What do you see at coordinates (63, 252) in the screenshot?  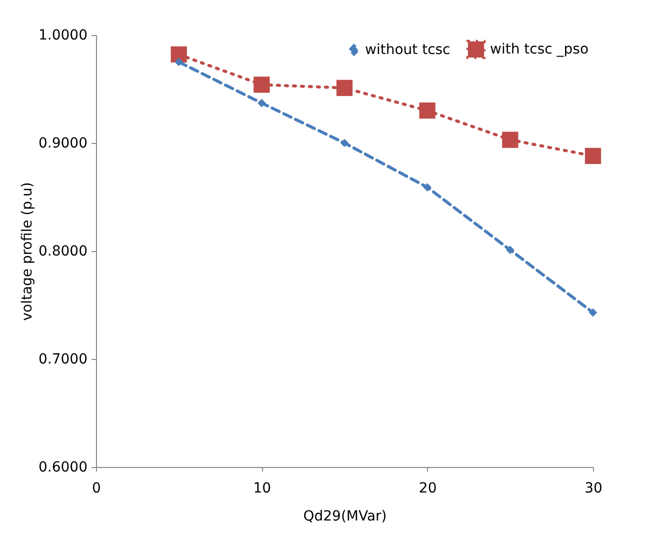 I see `y-tick-label: 0.8000` at bounding box center [63, 252].